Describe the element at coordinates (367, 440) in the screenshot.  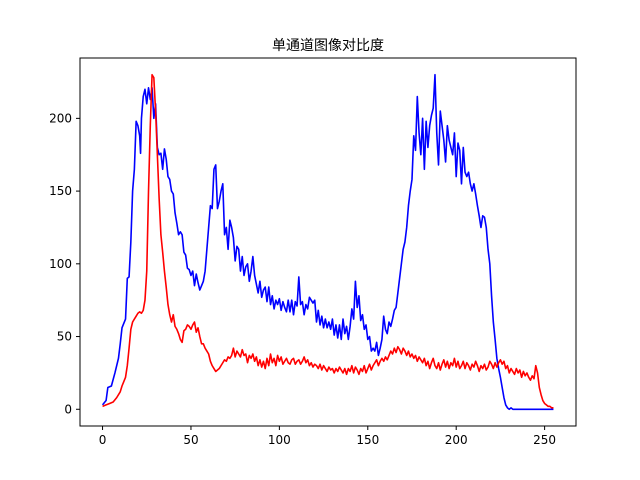
I see `x-tick-label: 150` at that location.